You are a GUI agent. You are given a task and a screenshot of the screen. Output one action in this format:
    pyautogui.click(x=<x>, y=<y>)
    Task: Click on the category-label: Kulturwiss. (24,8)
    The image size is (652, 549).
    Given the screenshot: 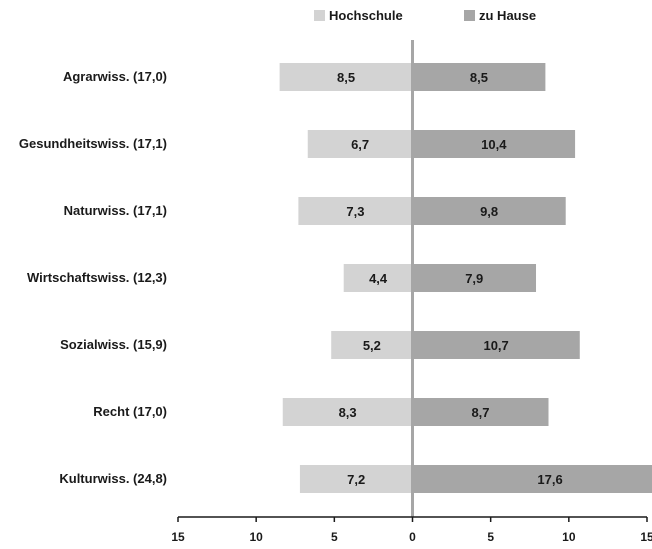 What is the action you would take?
    pyautogui.click(x=113, y=478)
    